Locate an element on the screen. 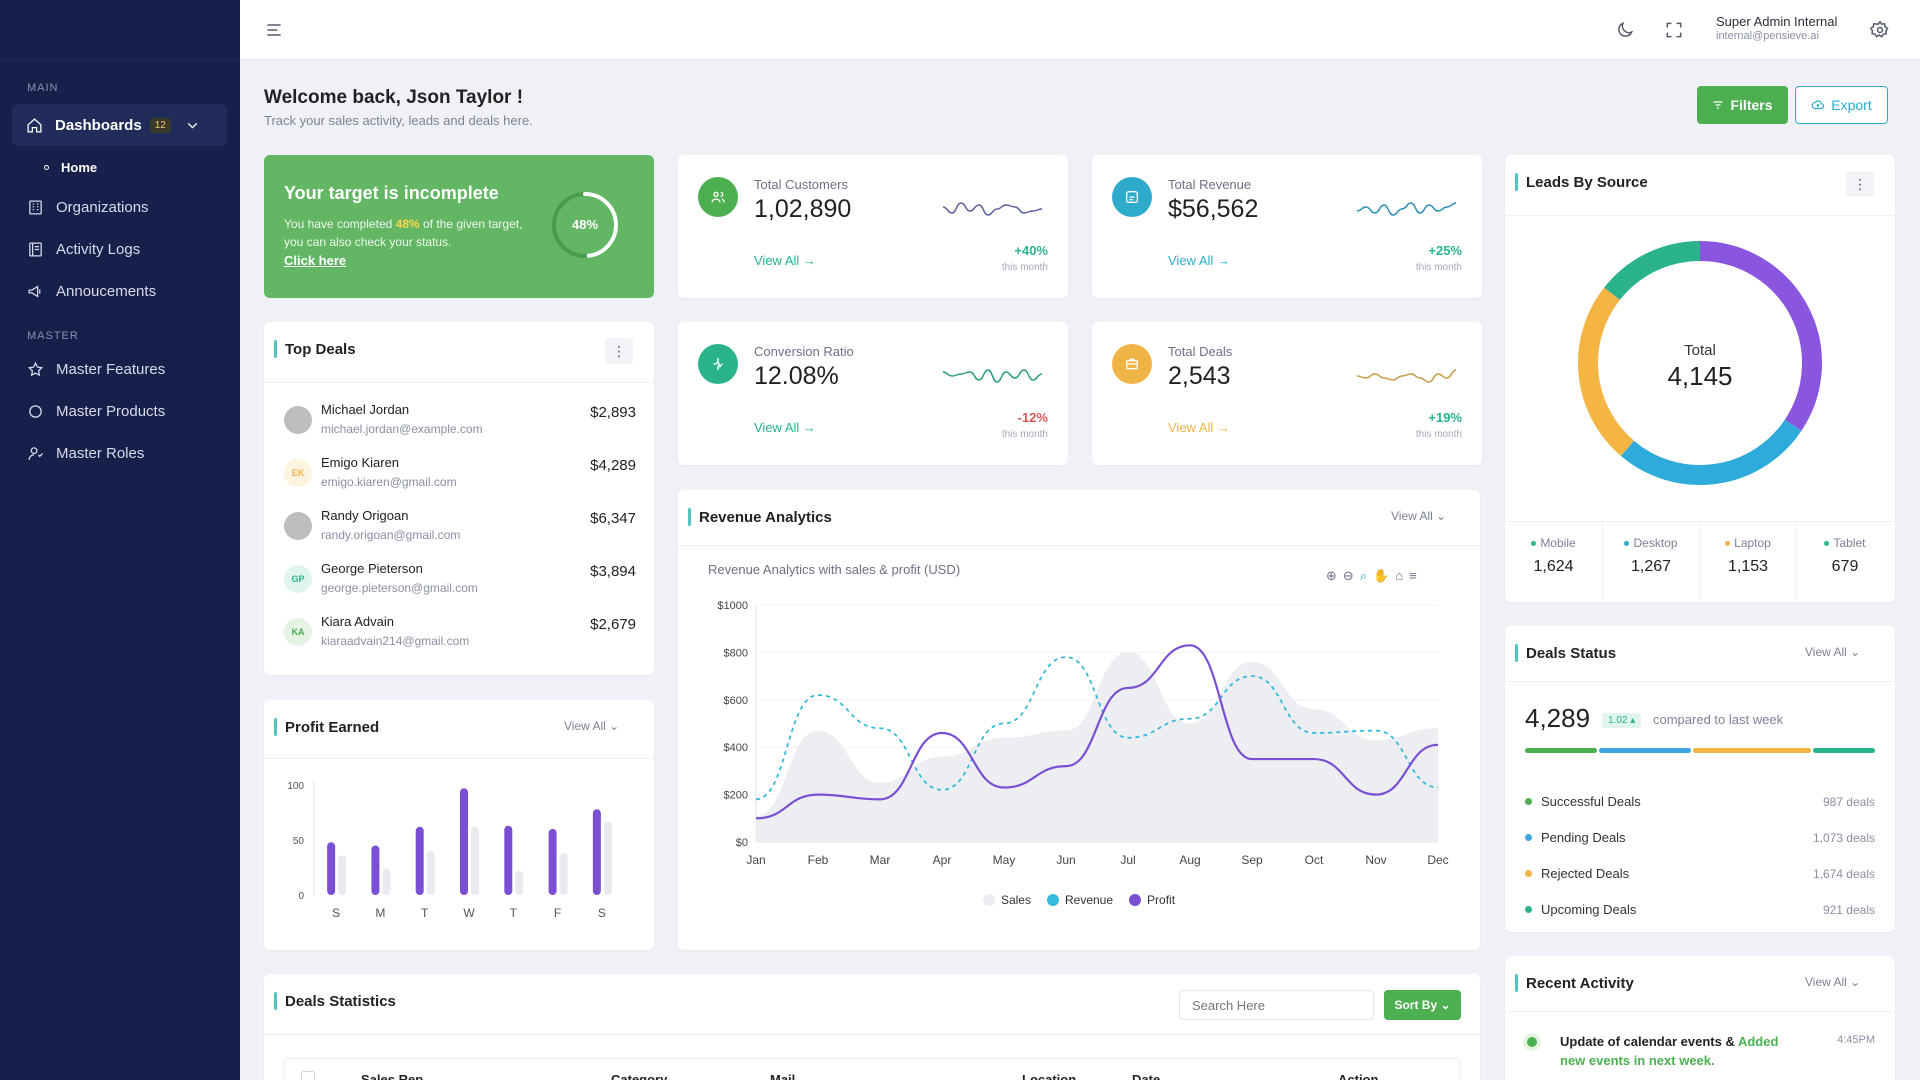 The height and width of the screenshot is (1080, 1920). table-column-header: Mail is located at coordinates (783, 1076).